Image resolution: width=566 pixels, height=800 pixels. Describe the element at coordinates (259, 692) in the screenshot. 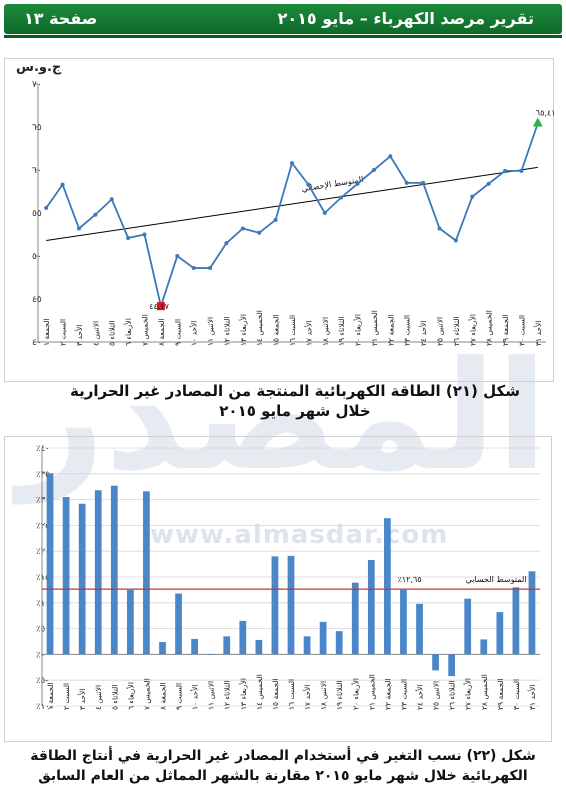

I see `bar-chart-x-tick-label: الخميس ١٤` at that location.